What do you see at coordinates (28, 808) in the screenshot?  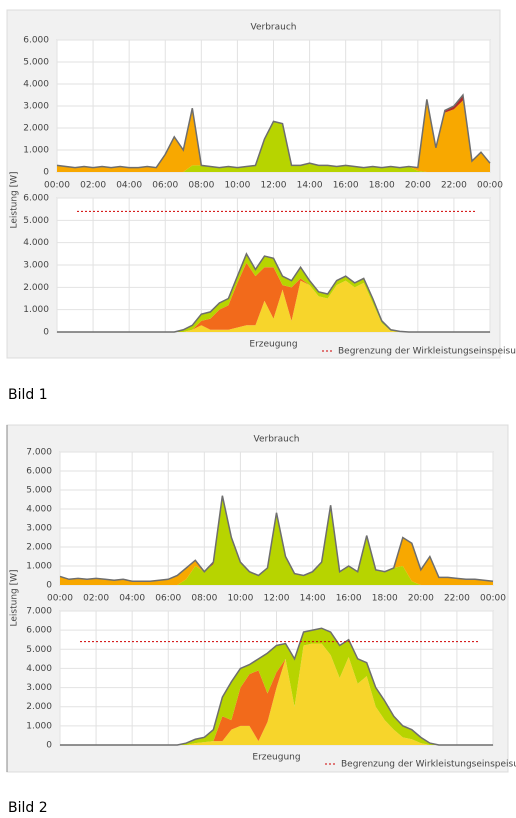 I see `caption: Bild 2` at bounding box center [28, 808].